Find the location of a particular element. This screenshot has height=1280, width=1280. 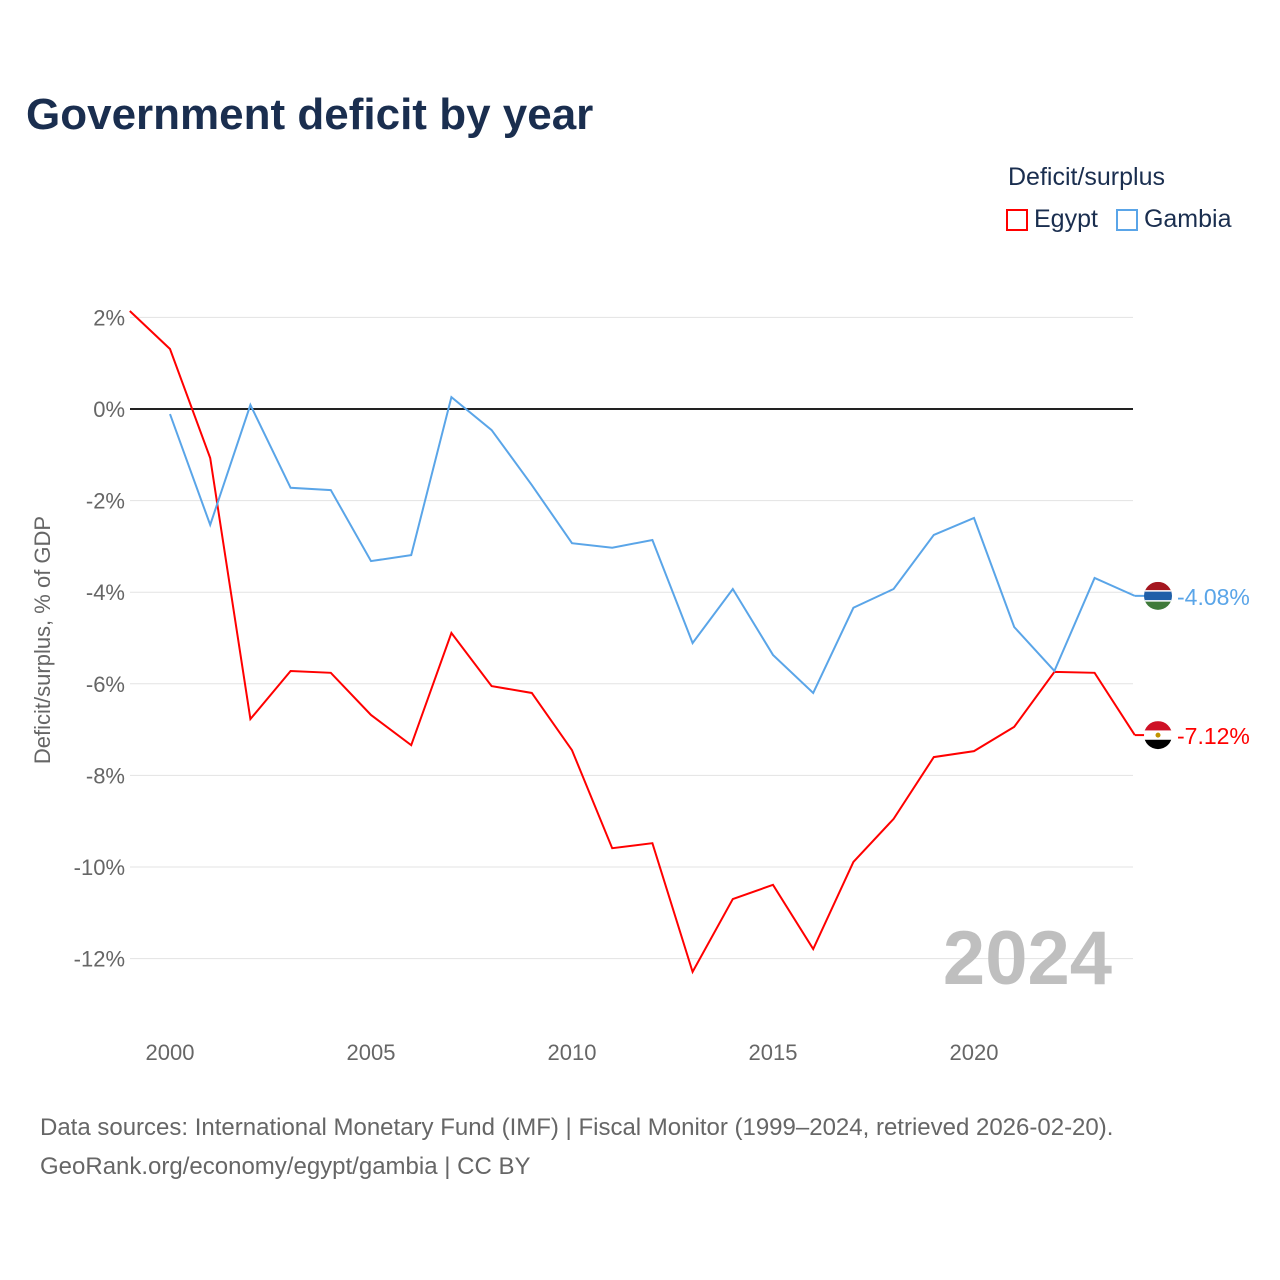

x-tick-label: 2000 is located at coordinates (170, 1052).